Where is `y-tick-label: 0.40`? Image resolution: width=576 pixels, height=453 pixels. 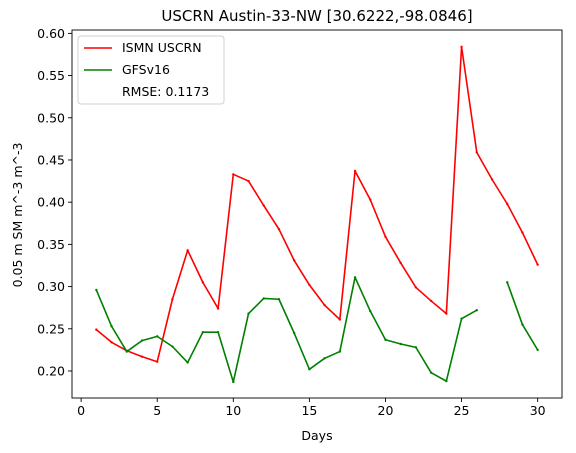
y-tick-label: 0.40 is located at coordinates (51, 202).